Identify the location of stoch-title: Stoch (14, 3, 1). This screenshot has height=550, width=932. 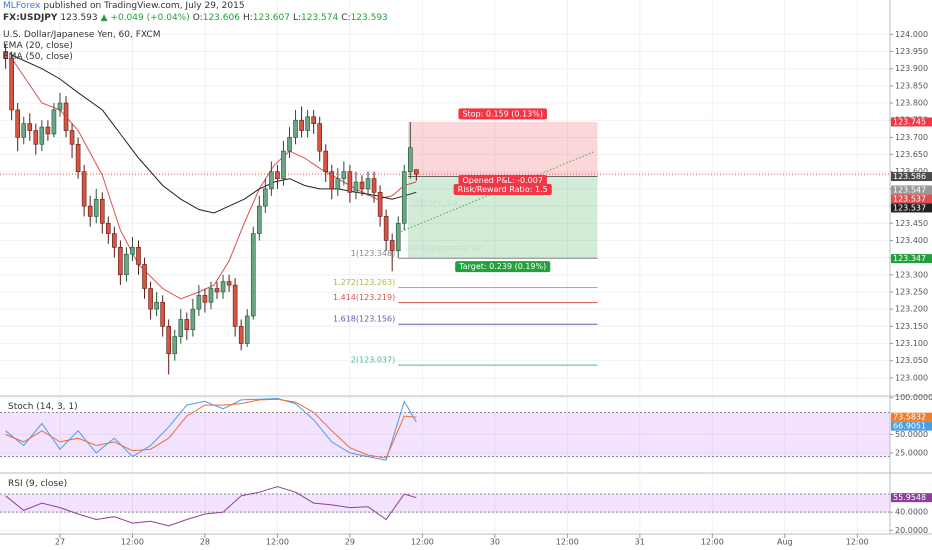
(43, 407).